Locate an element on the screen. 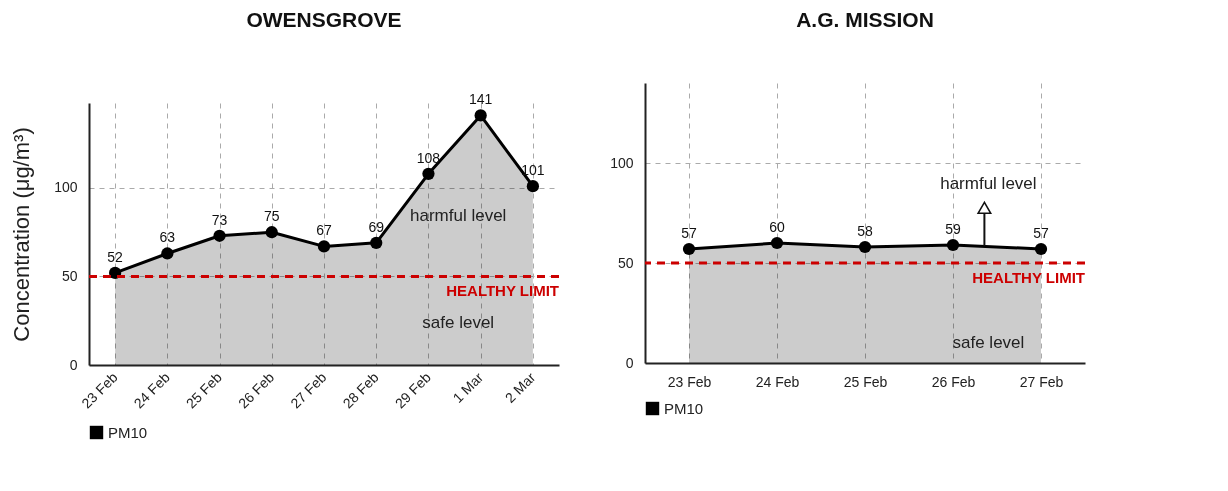 The width and height of the screenshot is (1228, 491). data-label: 108 is located at coordinates (428, 157).